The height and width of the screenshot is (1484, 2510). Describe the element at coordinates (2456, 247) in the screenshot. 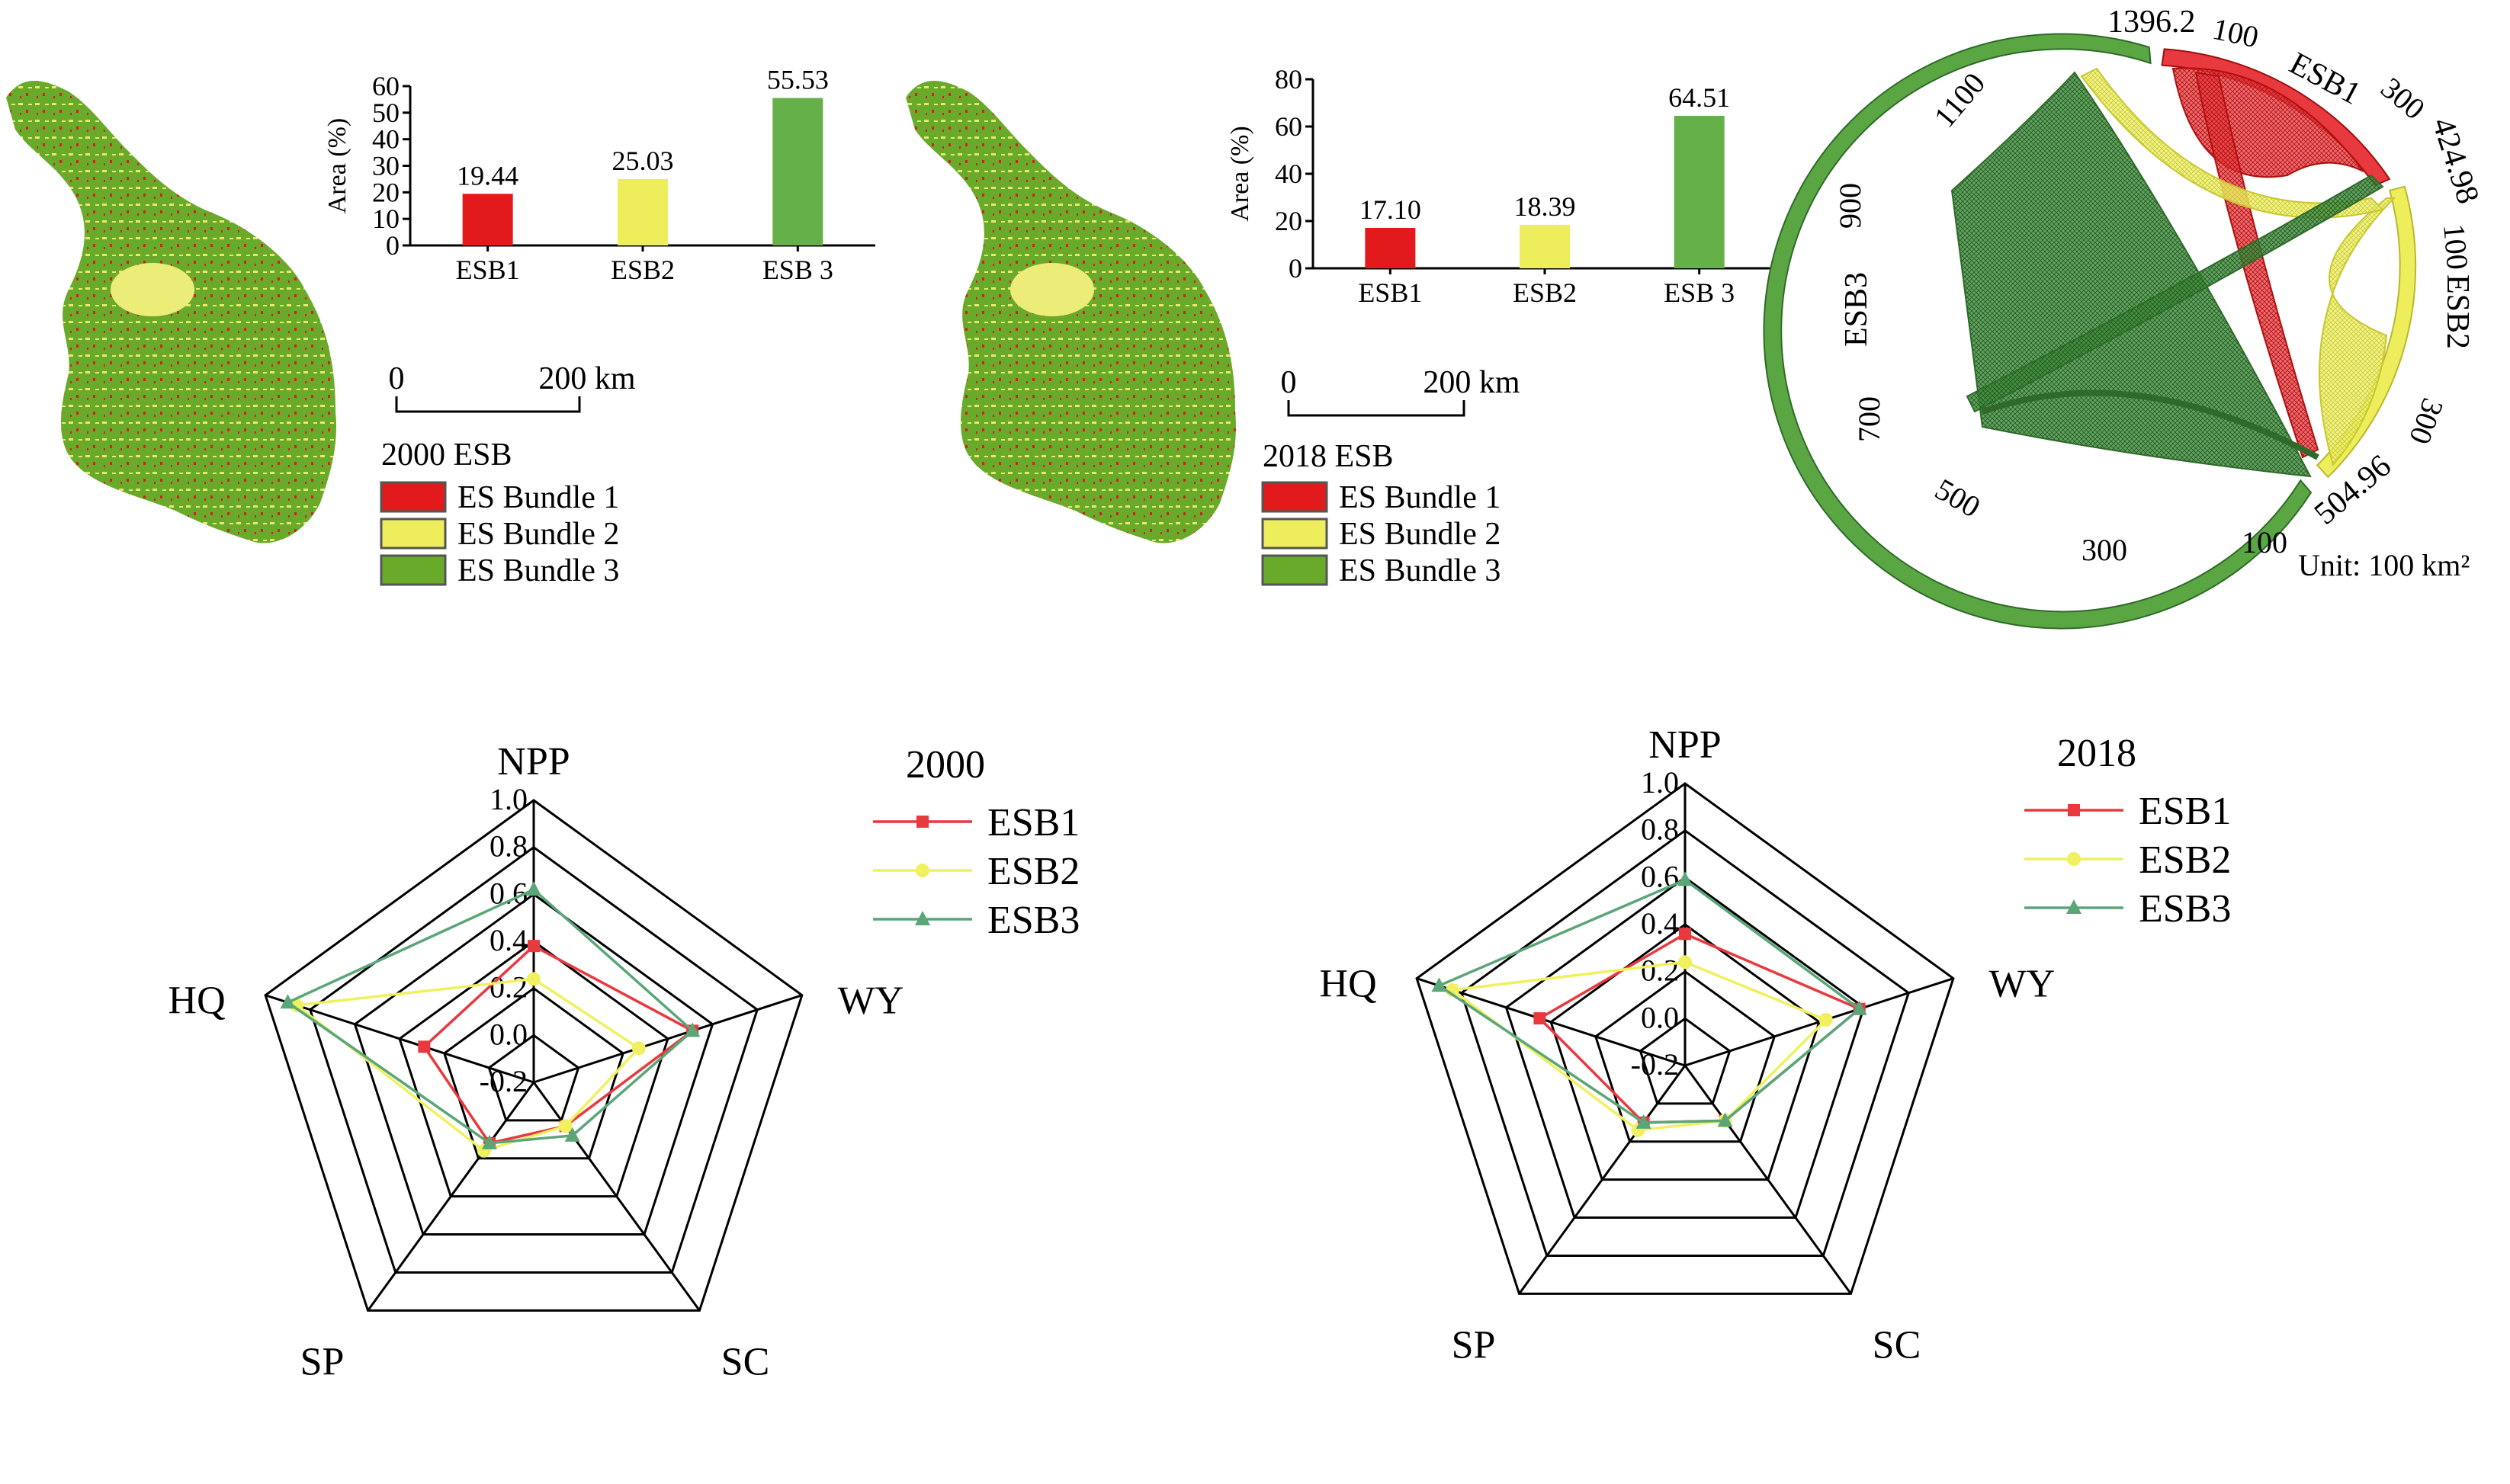

I see `chord-tick-esb2-100: 100` at that location.